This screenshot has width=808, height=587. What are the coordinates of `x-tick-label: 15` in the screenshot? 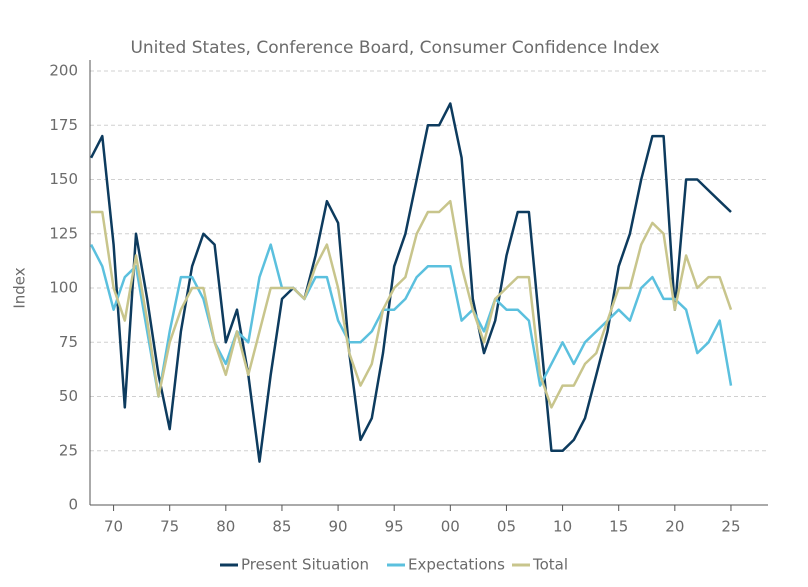 It's located at (618, 527).